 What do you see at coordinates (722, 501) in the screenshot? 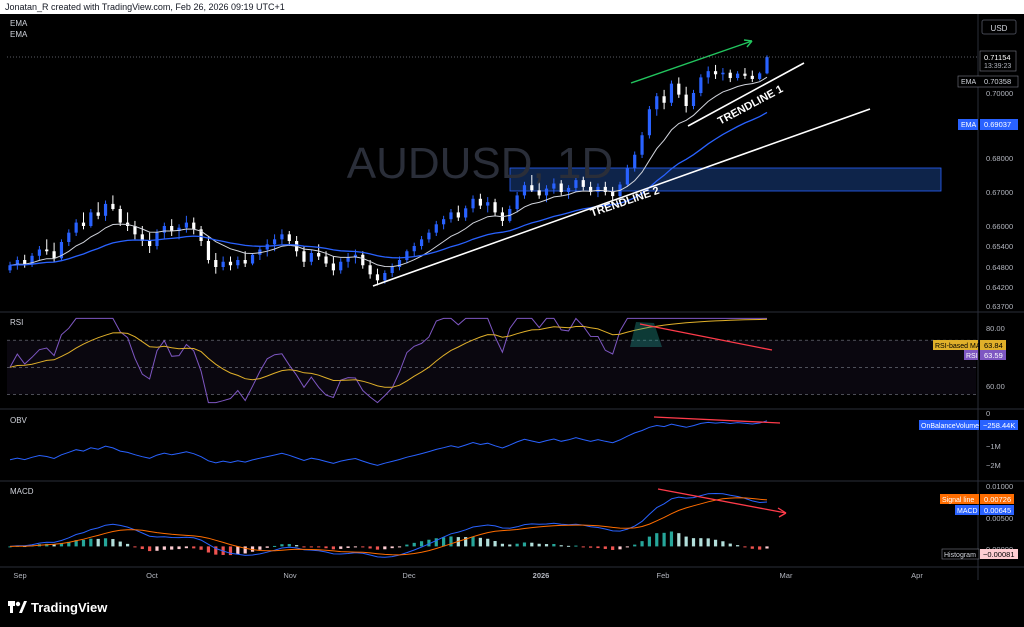
I see `macd-divergence-arrow` at bounding box center [722, 501].